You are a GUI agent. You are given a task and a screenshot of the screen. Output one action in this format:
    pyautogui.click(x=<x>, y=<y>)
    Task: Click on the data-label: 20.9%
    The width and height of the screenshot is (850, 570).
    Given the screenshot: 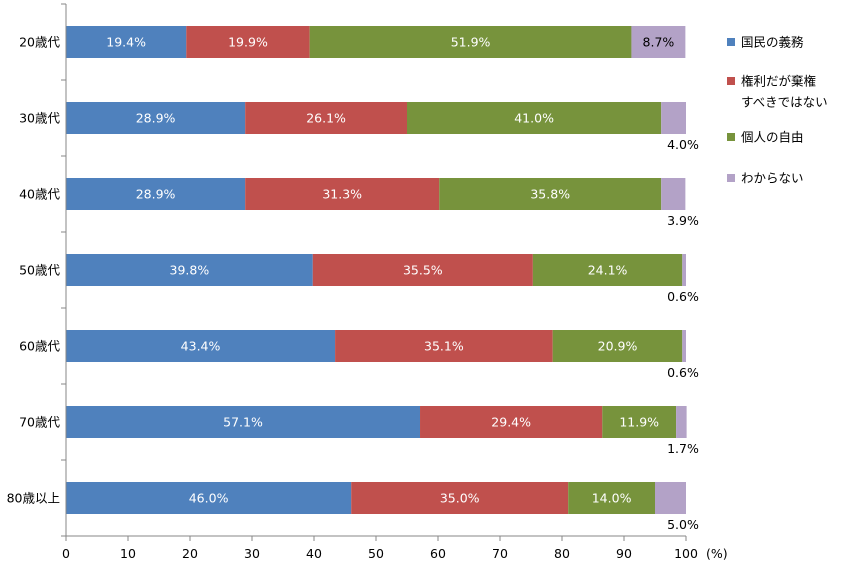 What is the action you would take?
    pyautogui.click(x=618, y=346)
    